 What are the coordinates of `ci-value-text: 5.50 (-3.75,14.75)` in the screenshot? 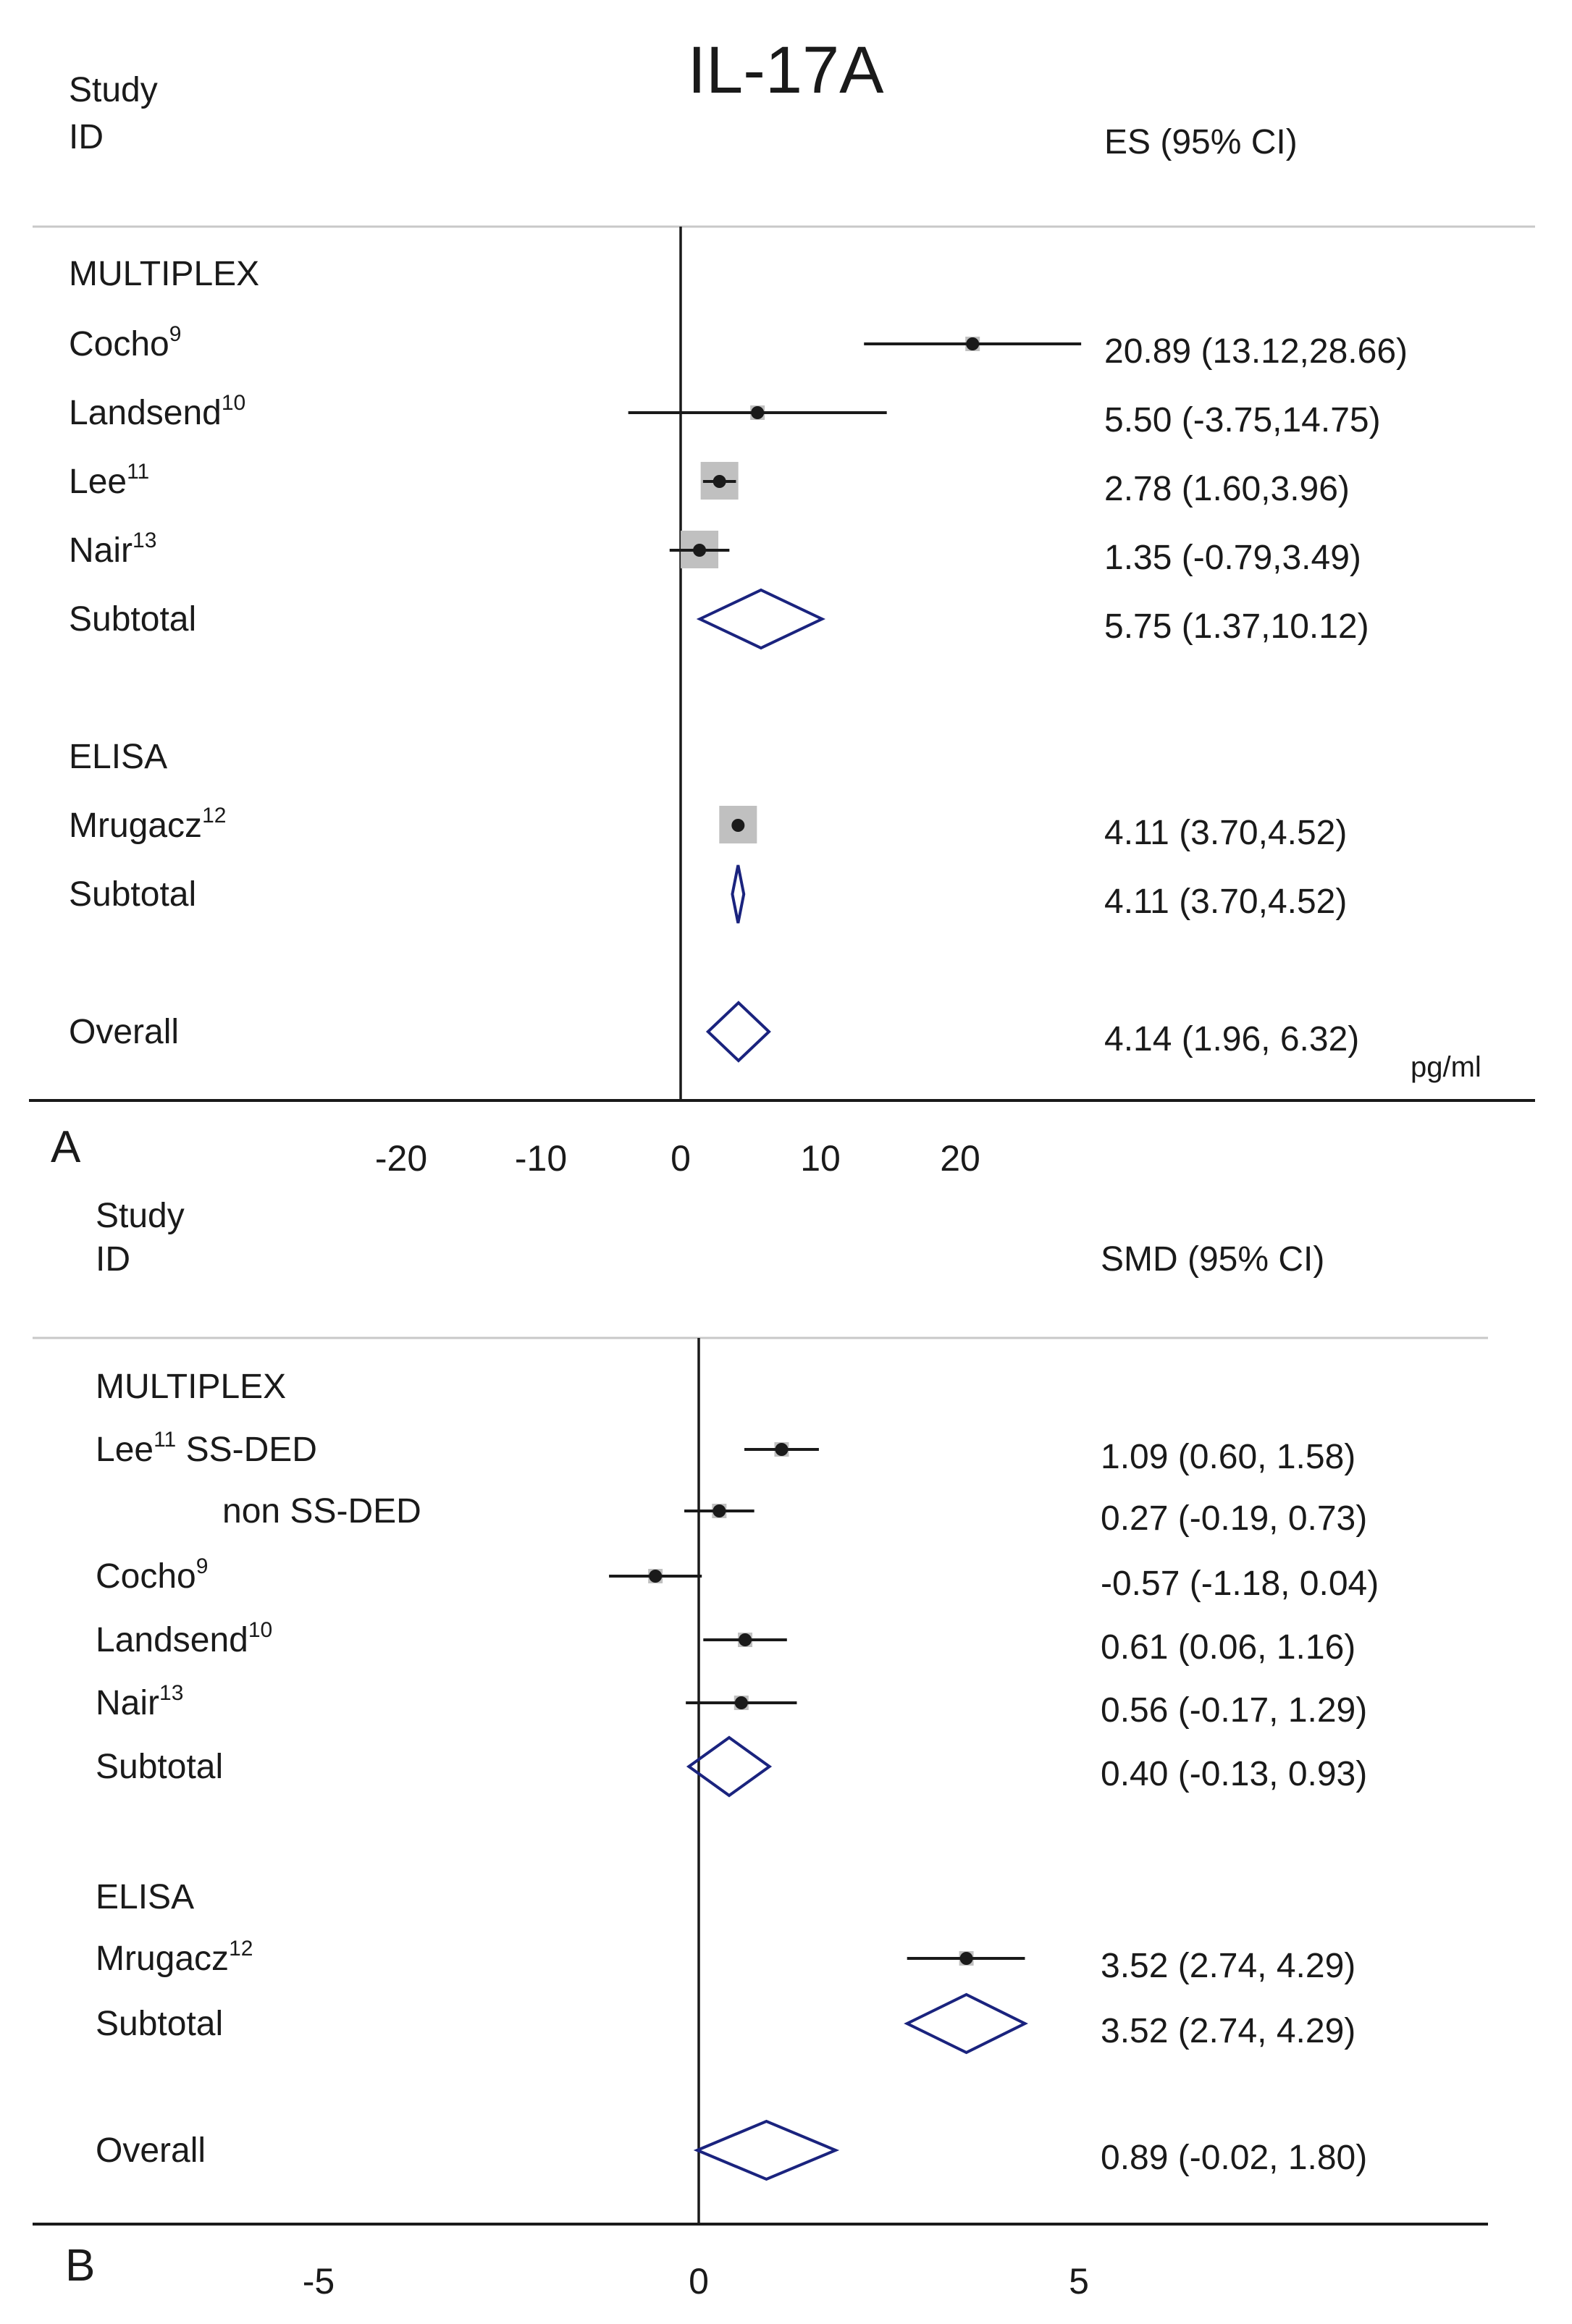 It's located at (1242, 420).